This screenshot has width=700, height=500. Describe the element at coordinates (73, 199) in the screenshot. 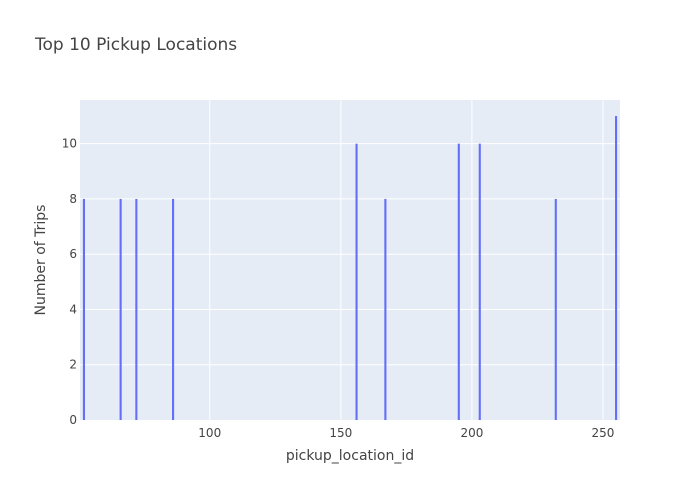

I see `y-tick-label: 8` at that location.